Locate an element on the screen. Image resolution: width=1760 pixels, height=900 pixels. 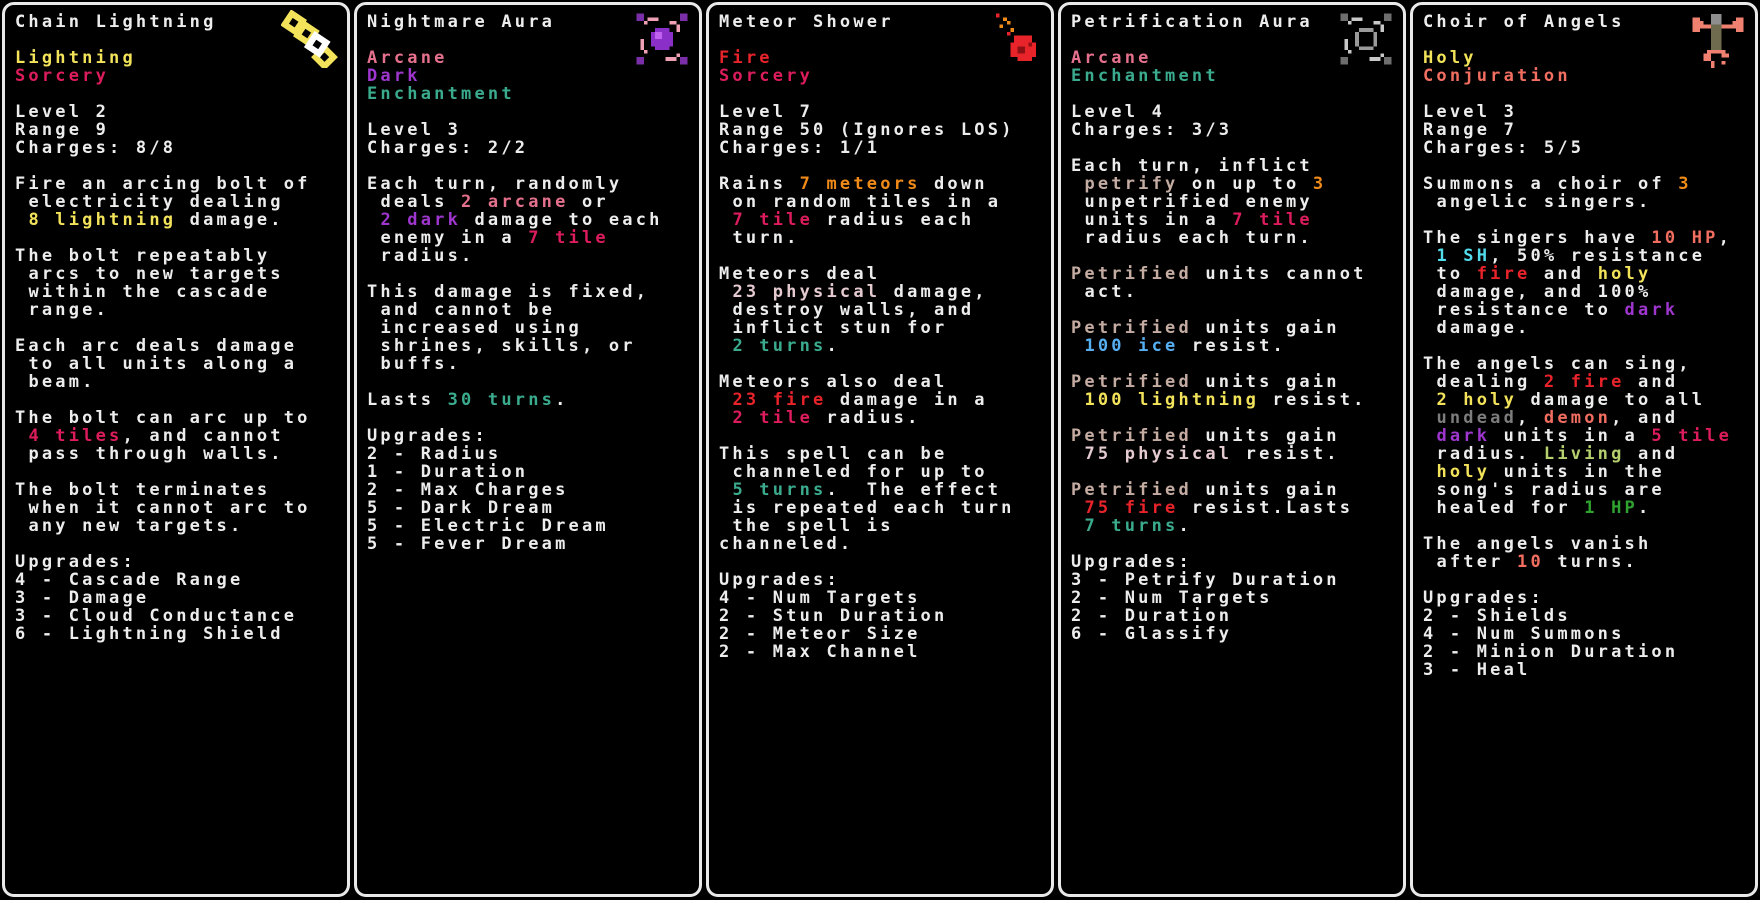
spell-tag-lightning: Lightning is located at coordinates (75, 58).